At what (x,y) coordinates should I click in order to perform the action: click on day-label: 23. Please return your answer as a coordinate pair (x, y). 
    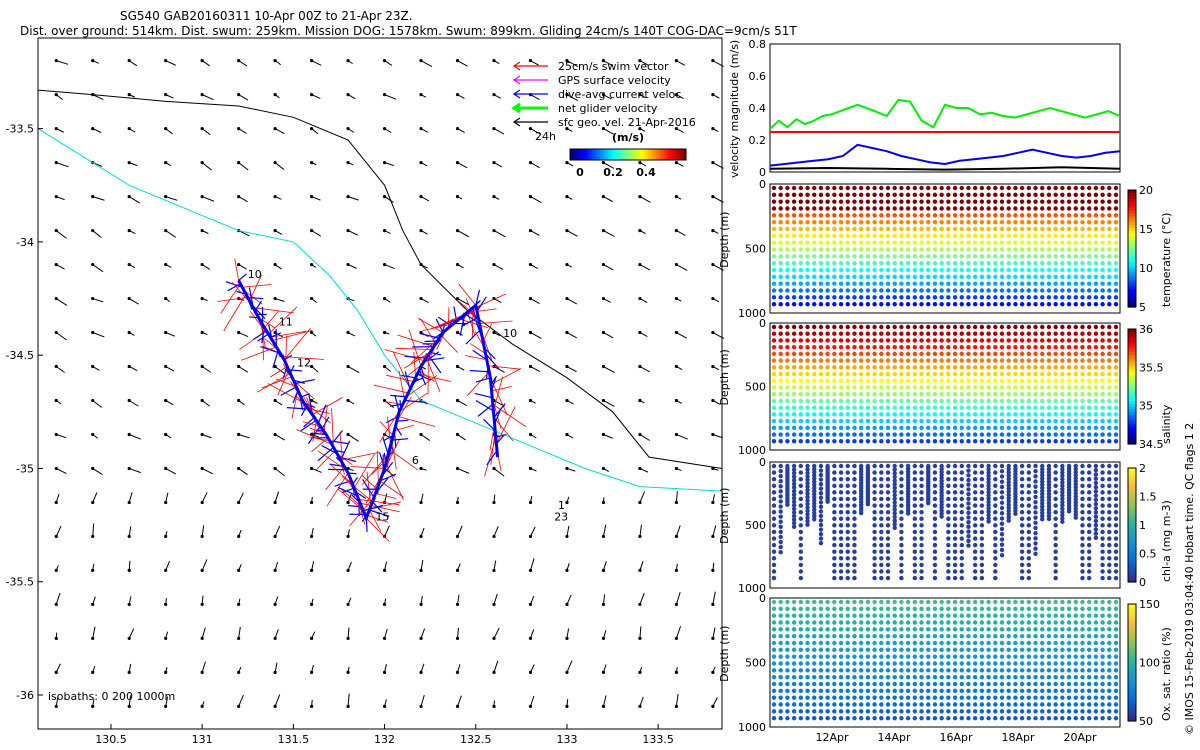
    Looking at the image, I should click on (561, 517).